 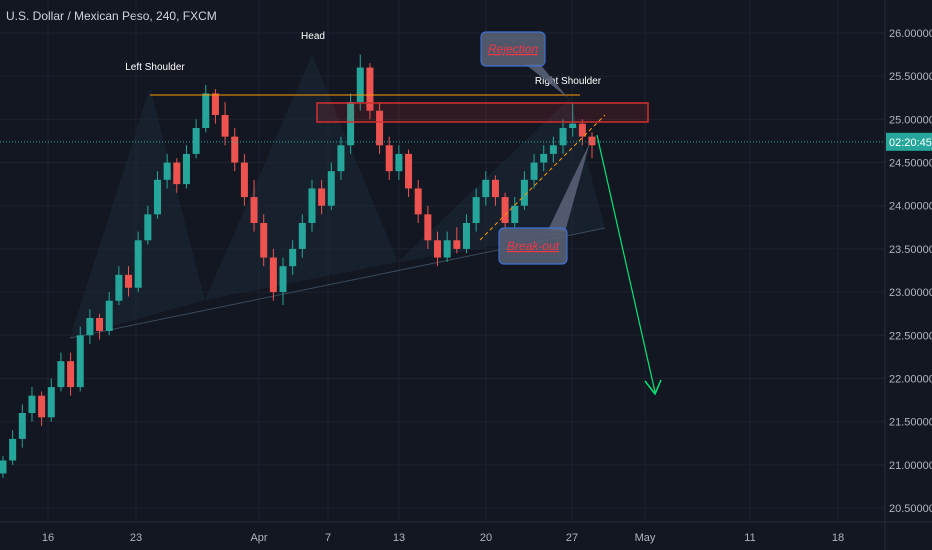 What do you see at coordinates (399, 538) in the screenshot?
I see `time-tick-label: 13` at bounding box center [399, 538].